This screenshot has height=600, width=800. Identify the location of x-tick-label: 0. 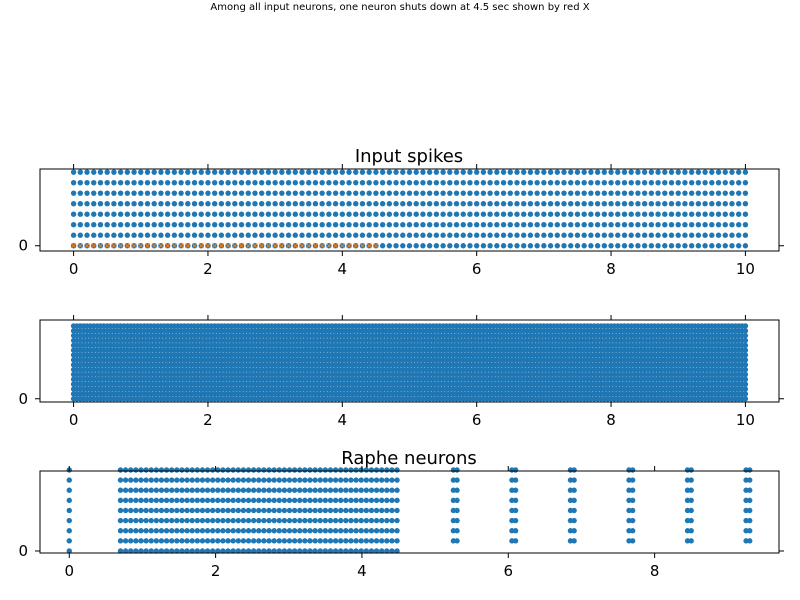
(74, 420).